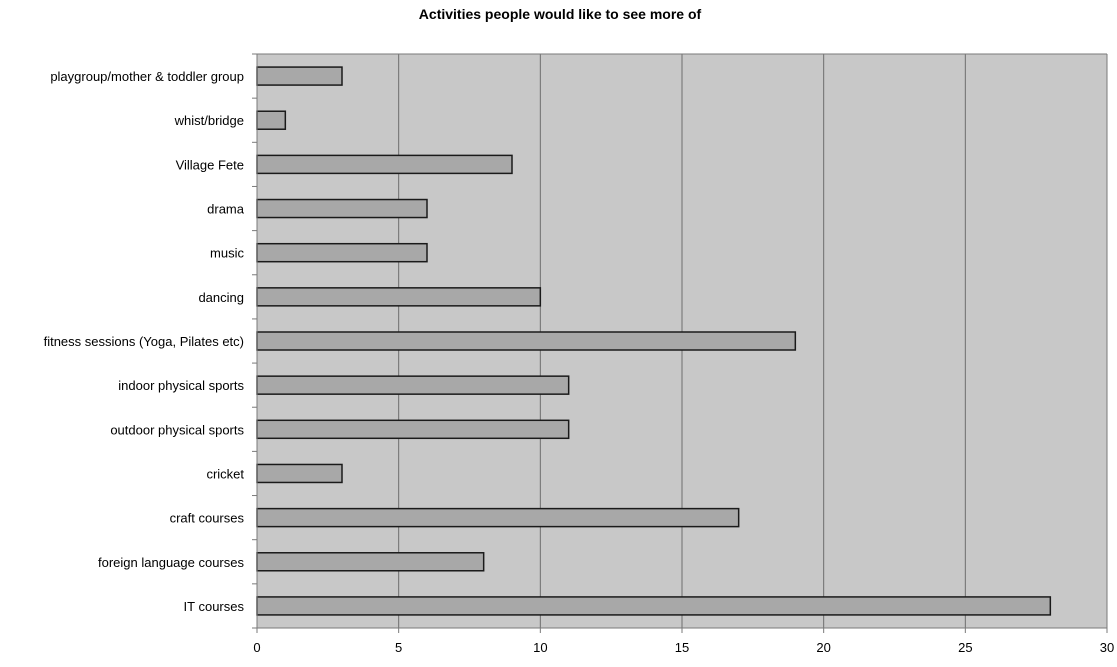 The width and height of the screenshot is (1117, 667). I want to click on x-tick-label: 30, so click(1107, 647).